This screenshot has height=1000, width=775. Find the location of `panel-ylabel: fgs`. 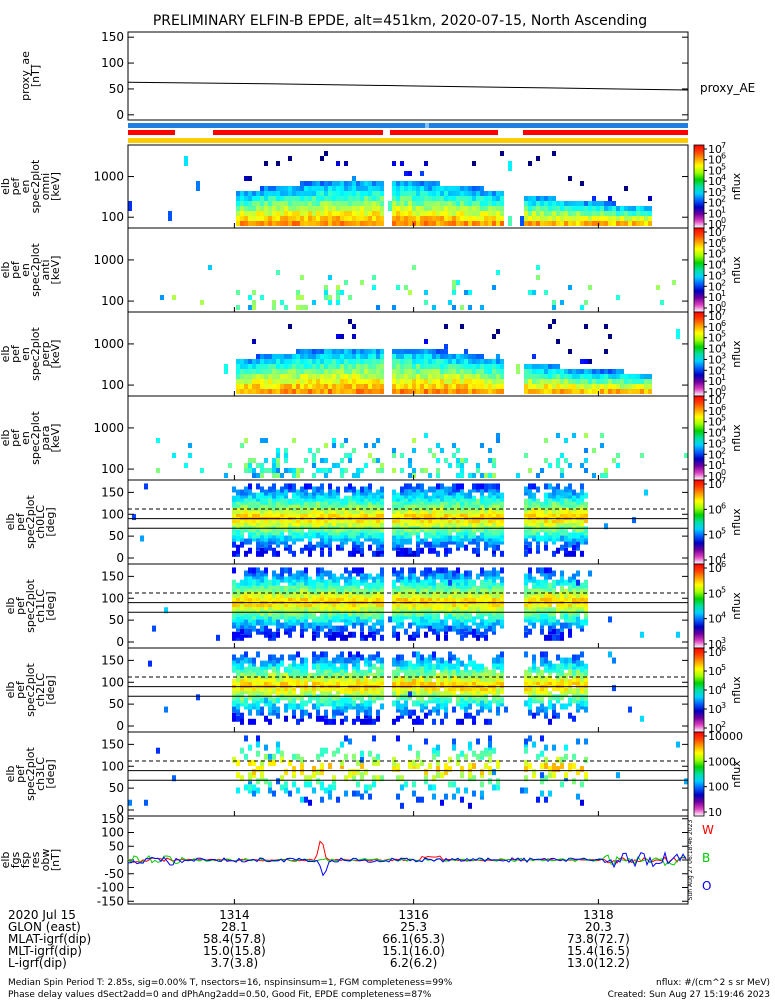

panel-ylabel: fgs is located at coordinates (15, 859).